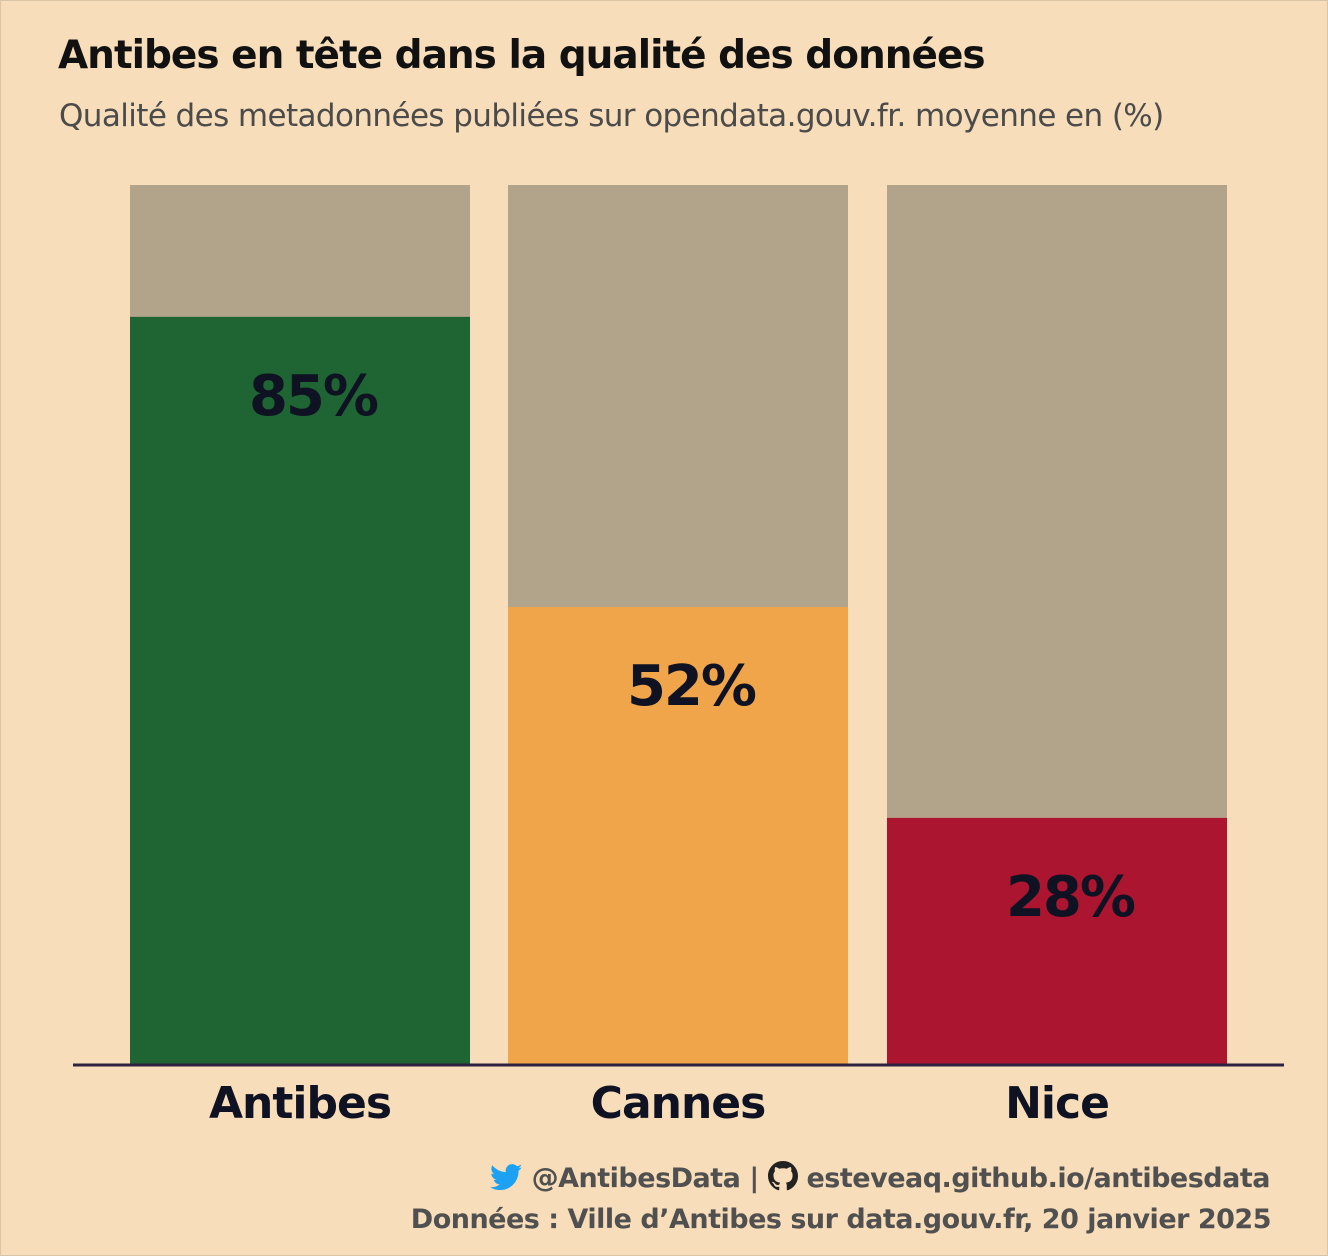 The height and width of the screenshot is (1256, 1328). I want to click on bar-nice, so click(1057, 940).